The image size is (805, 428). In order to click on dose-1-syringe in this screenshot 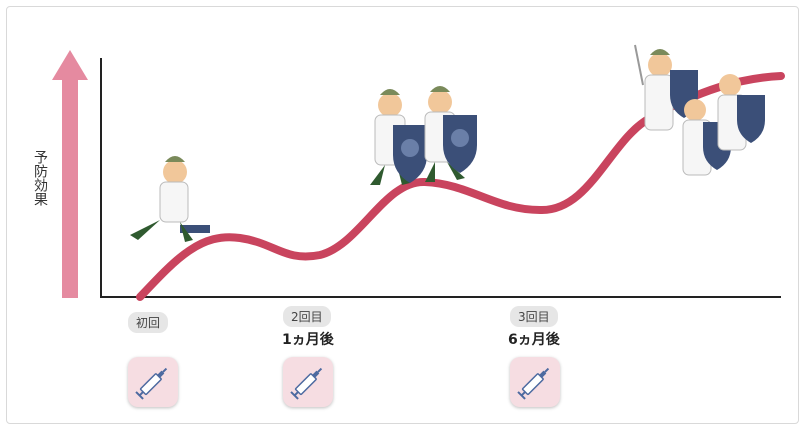, I will do `click(153, 382)`.